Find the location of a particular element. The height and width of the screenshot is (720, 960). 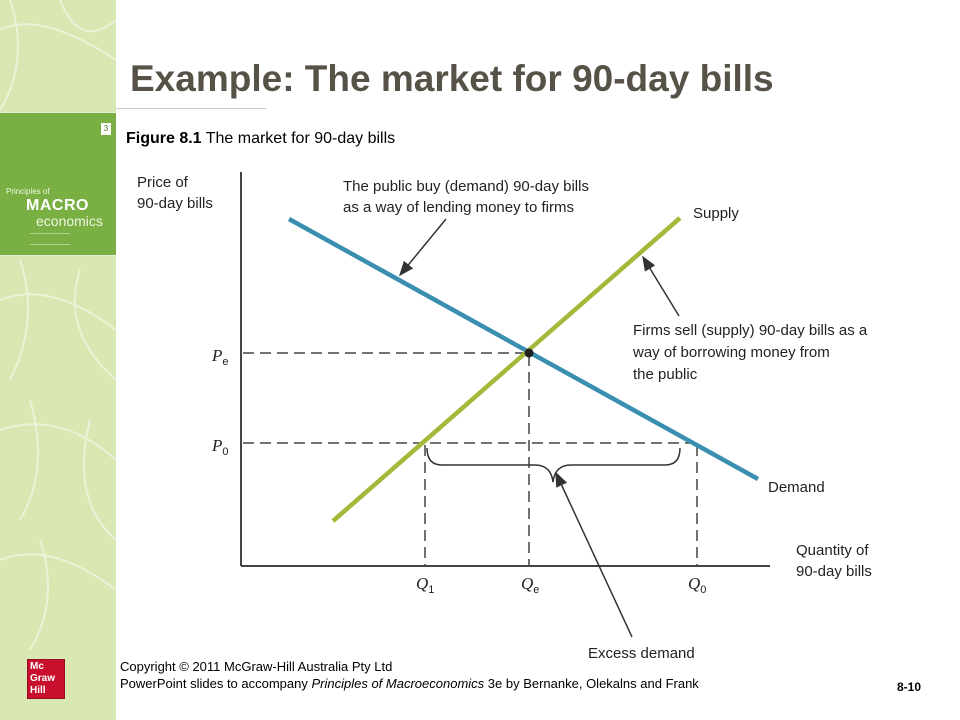

quantity-label-q1: Q1 is located at coordinates (425, 585).